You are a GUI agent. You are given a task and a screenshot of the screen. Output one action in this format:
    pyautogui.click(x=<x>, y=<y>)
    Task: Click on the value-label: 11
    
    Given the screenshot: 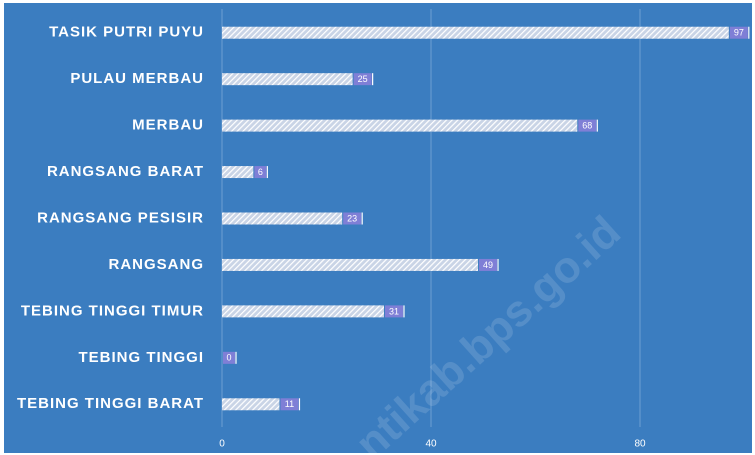 What is the action you would take?
    pyautogui.click(x=289, y=404)
    